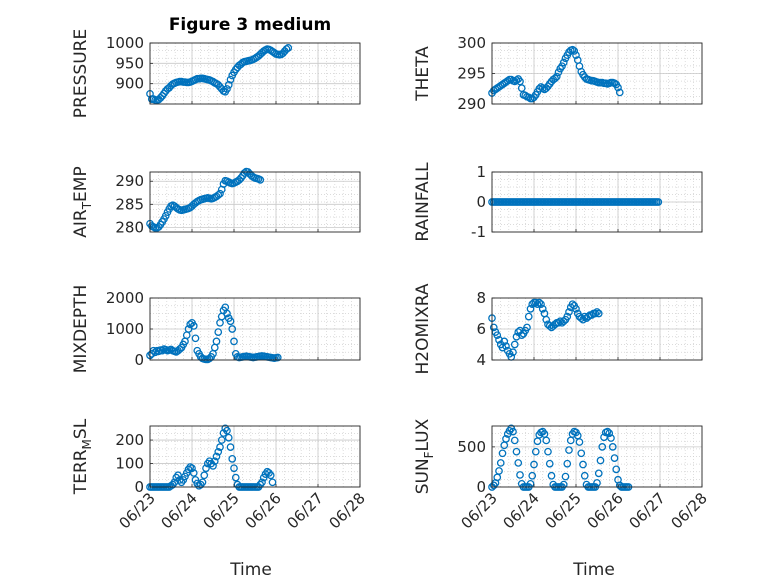 The image size is (778, 583). What do you see at coordinates (423, 202) in the screenshot?
I see `y-axis-label: RAINFALL` at bounding box center [423, 202].